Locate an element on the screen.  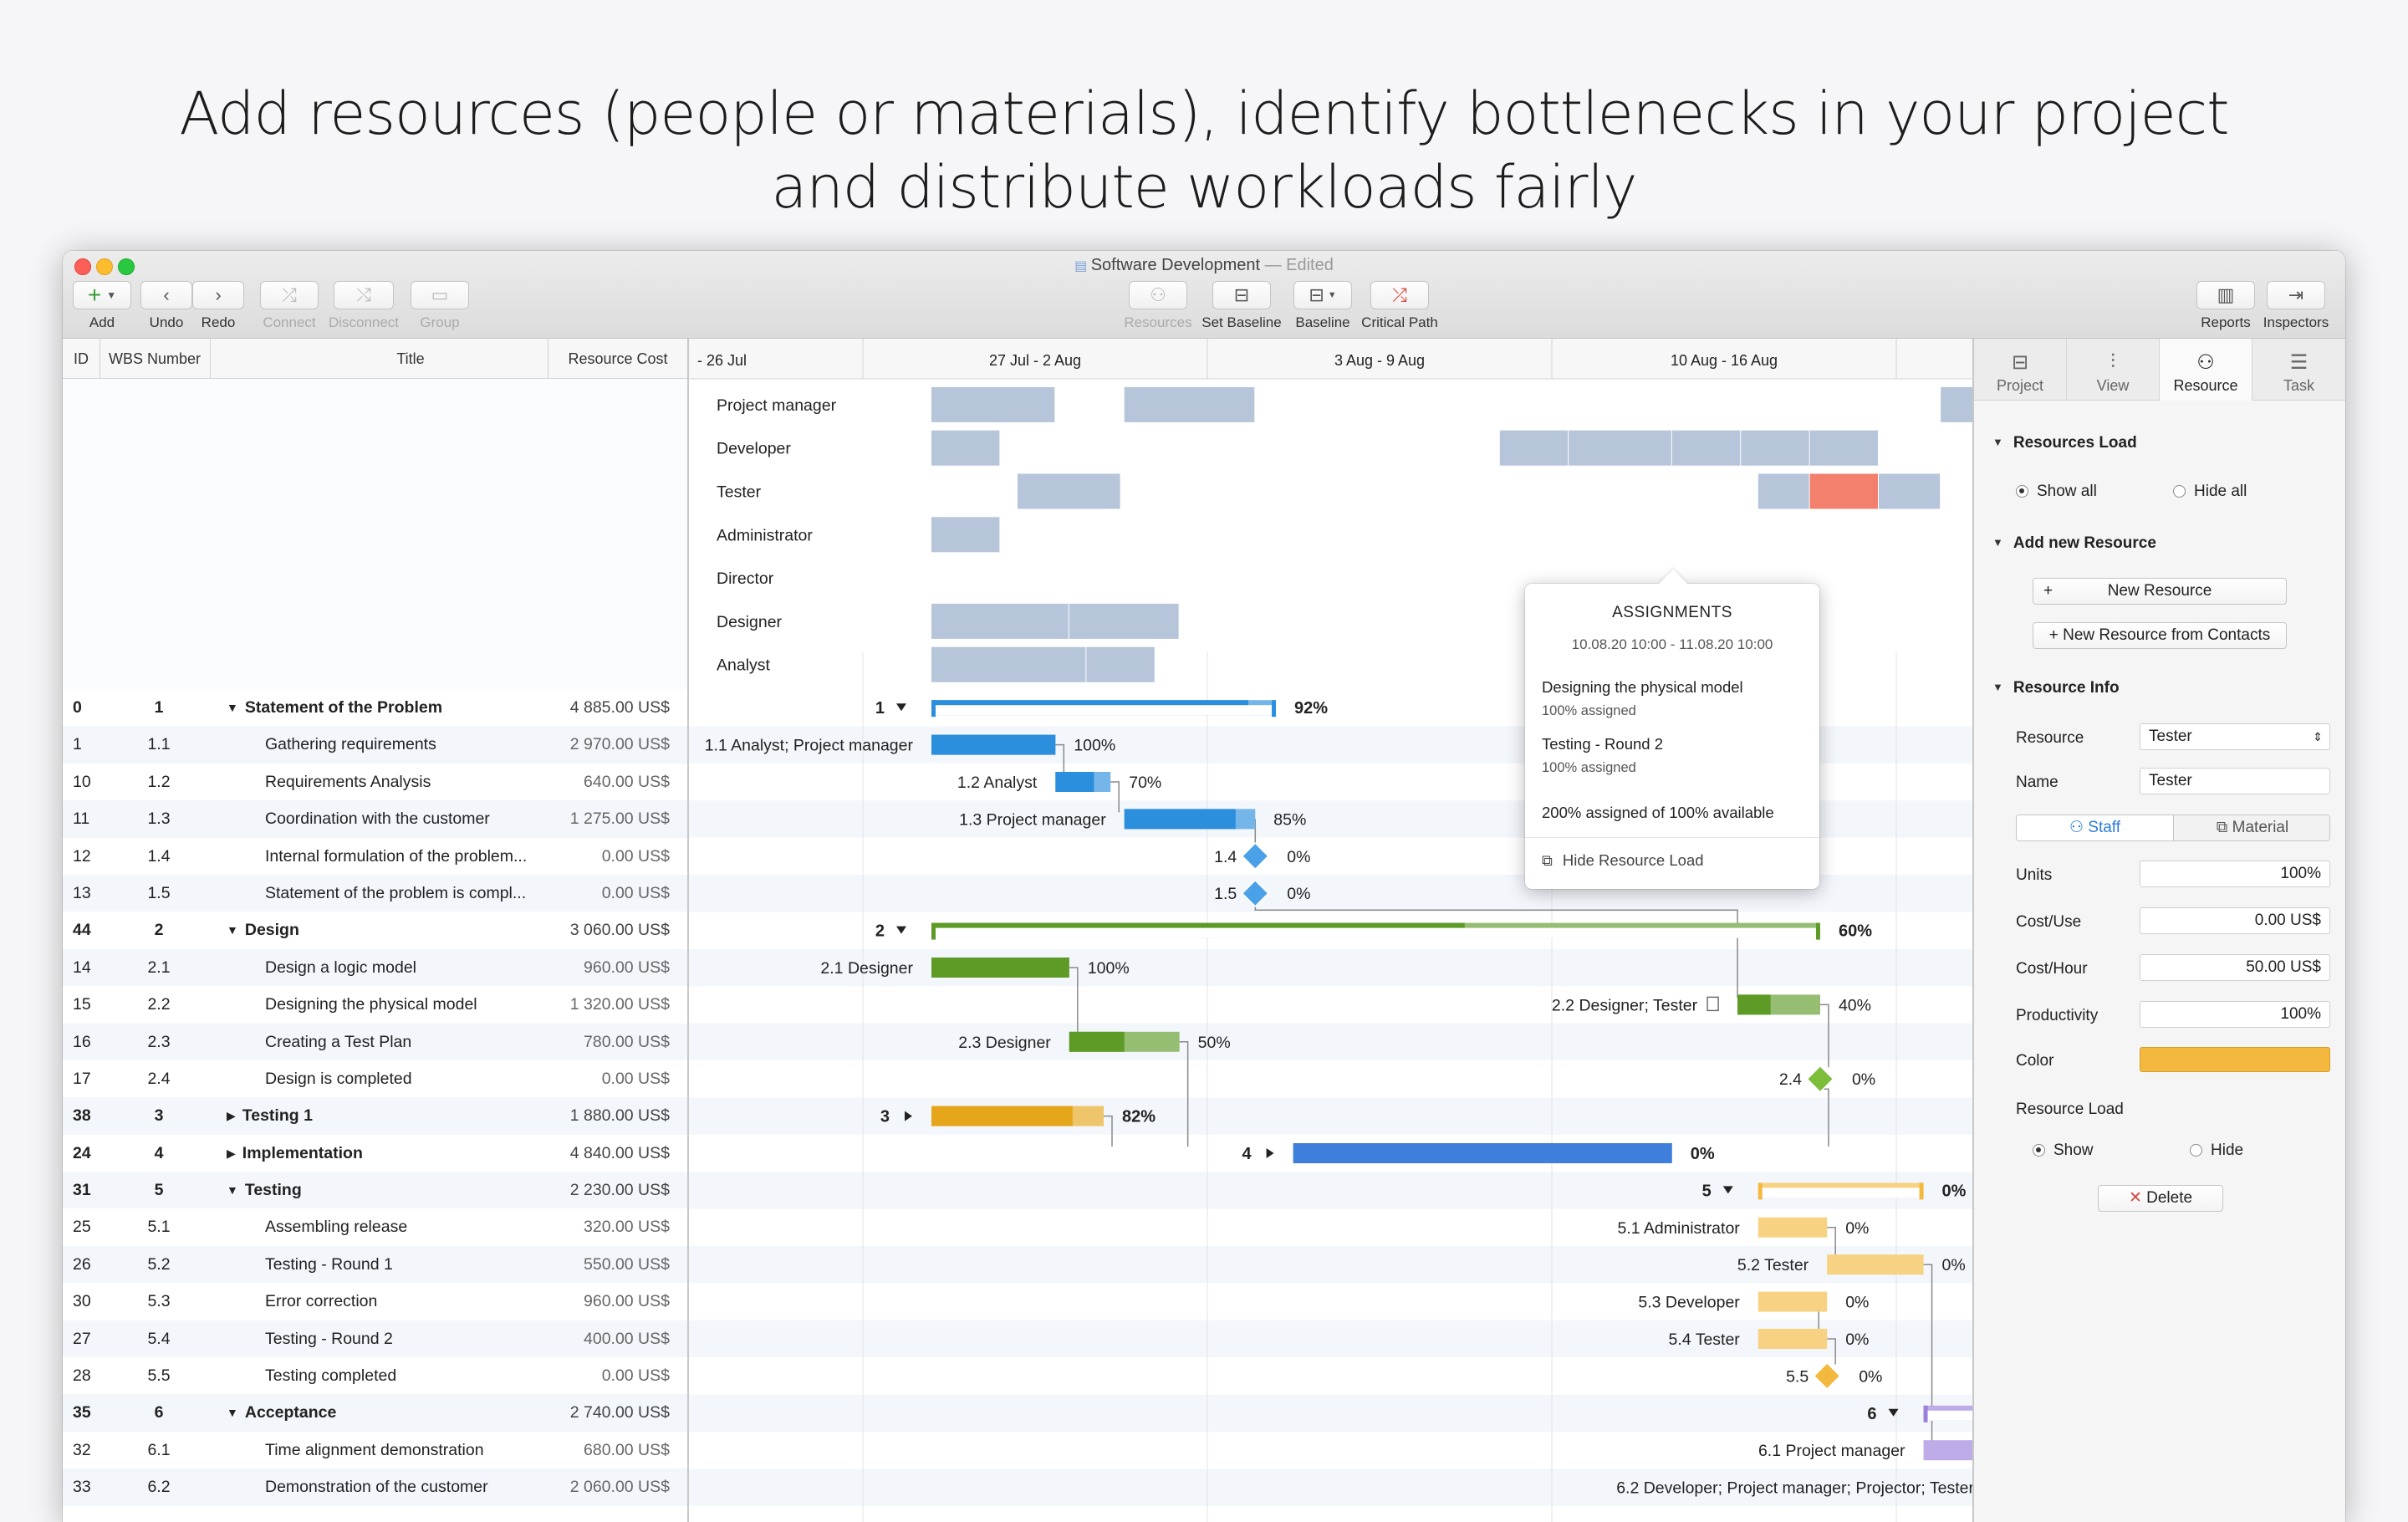
zoom-window-button is located at coordinates (127, 266).